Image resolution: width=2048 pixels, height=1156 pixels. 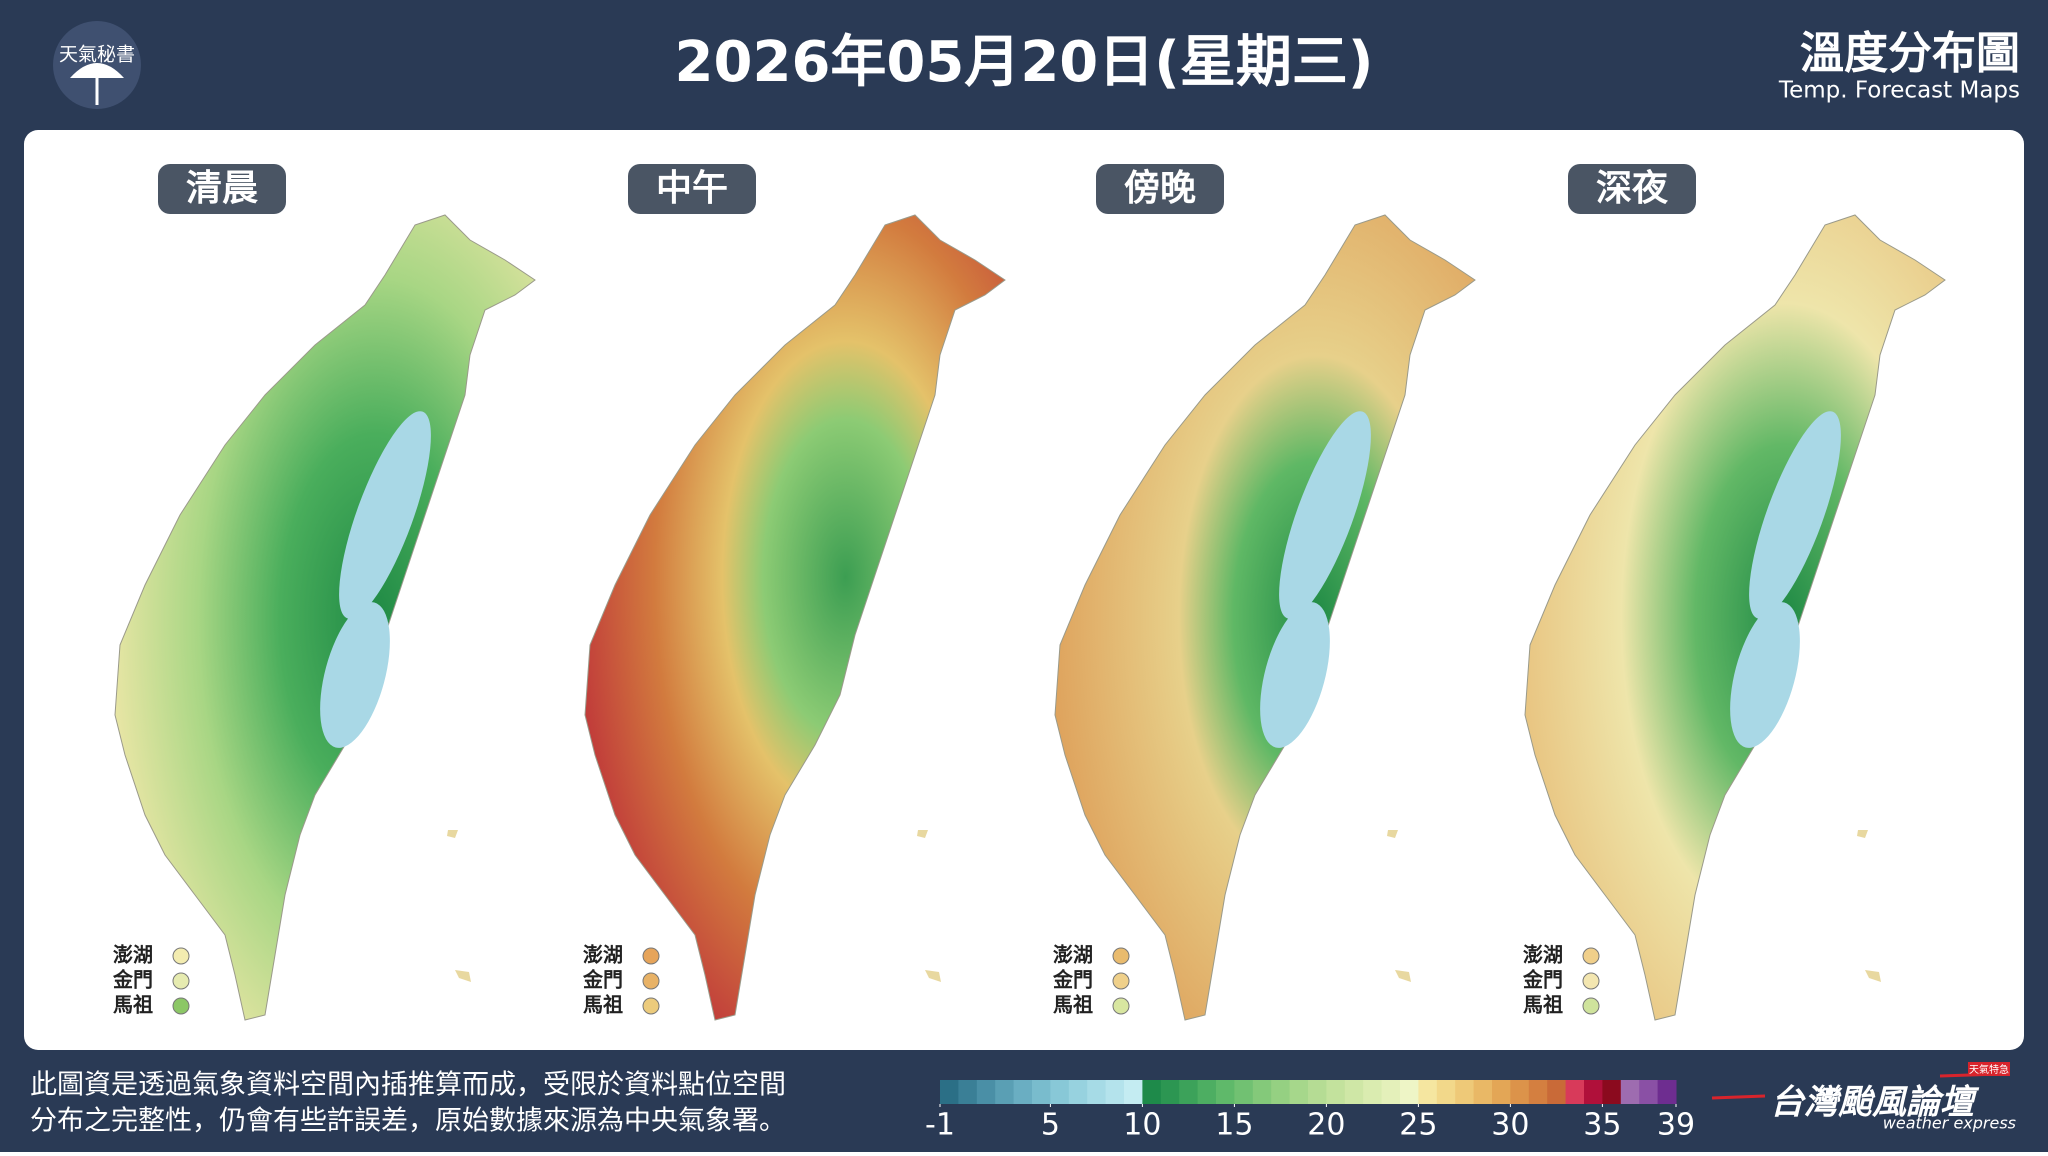 What do you see at coordinates (1418, 1125) in the screenshot?
I see `tick-label: 25` at bounding box center [1418, 1125].